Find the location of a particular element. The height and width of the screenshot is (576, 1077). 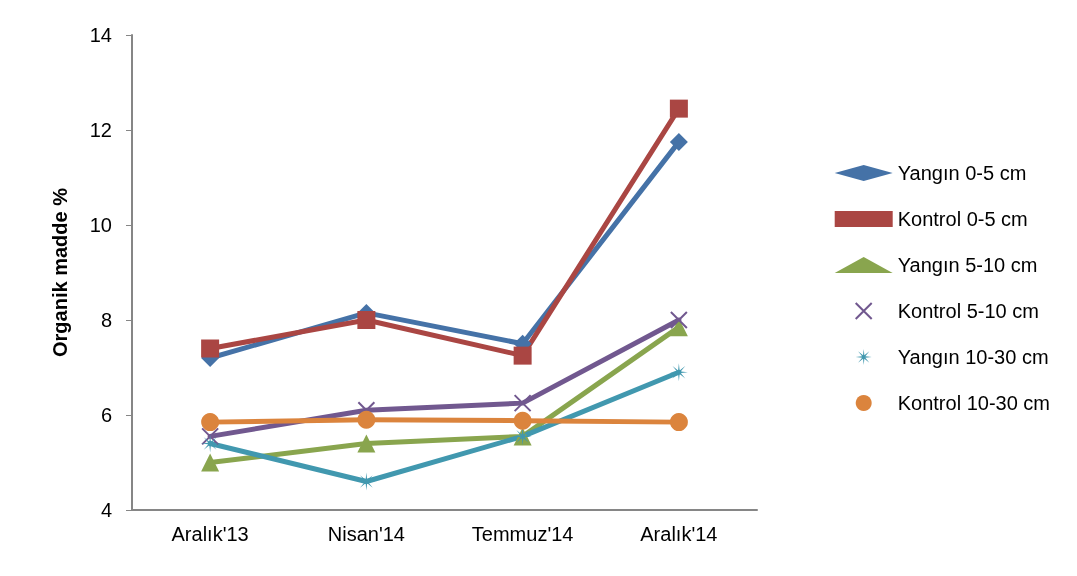

y-tick-label: 8 is located at coordinates (106, 320).